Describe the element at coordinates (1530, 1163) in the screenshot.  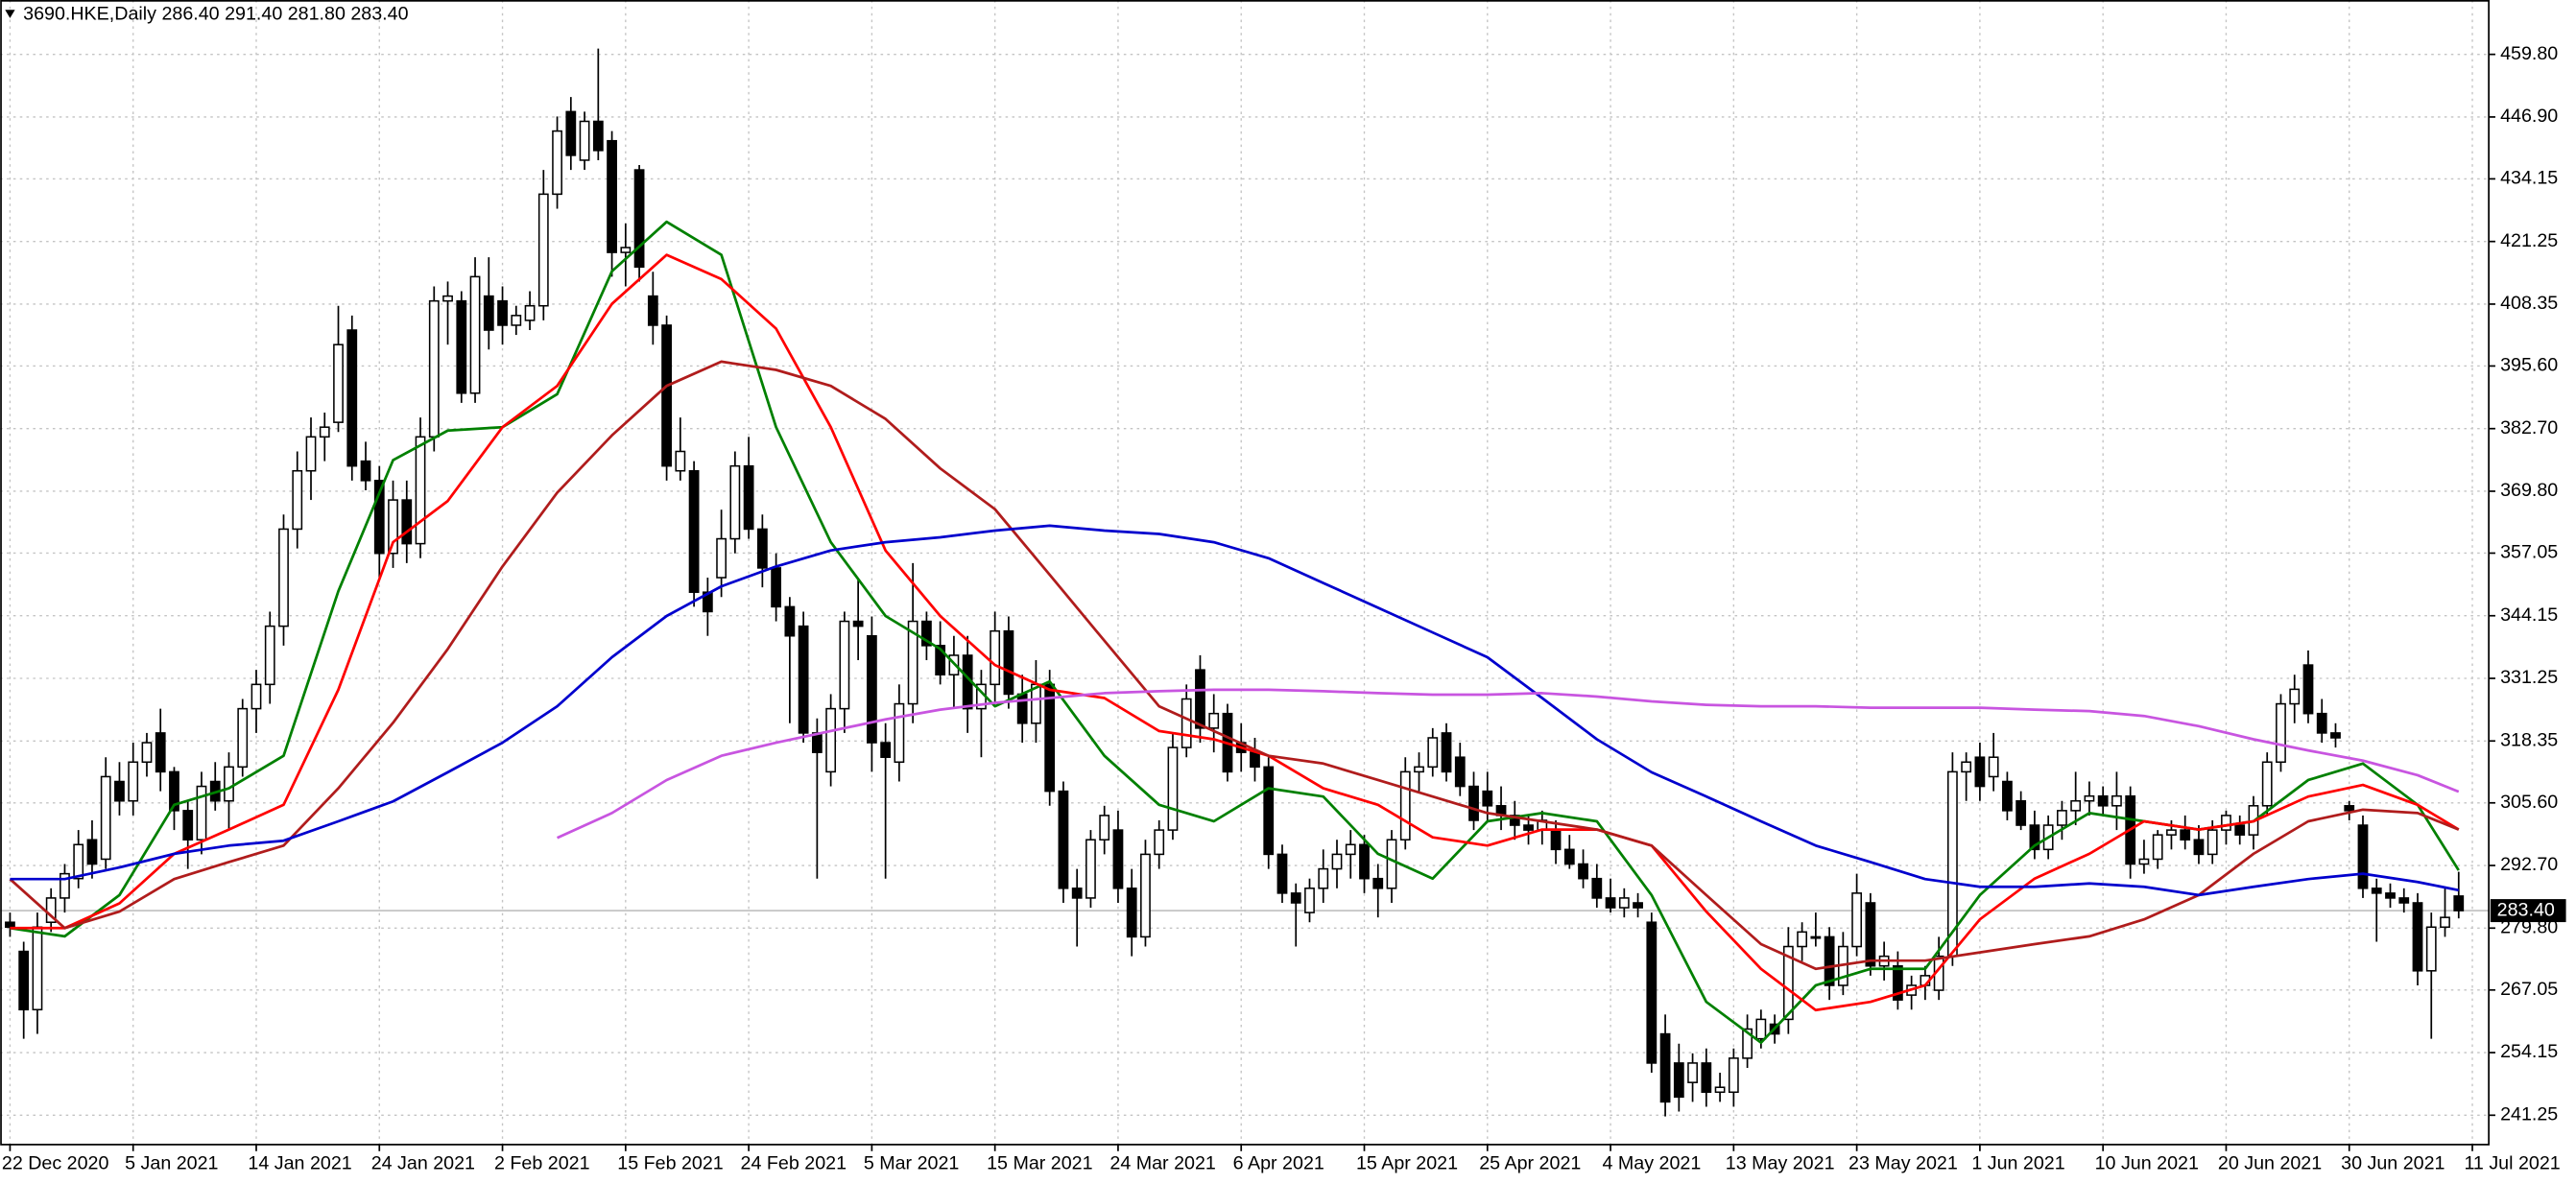
I see `x-tick-label: 25 Apr 2021` at that location.